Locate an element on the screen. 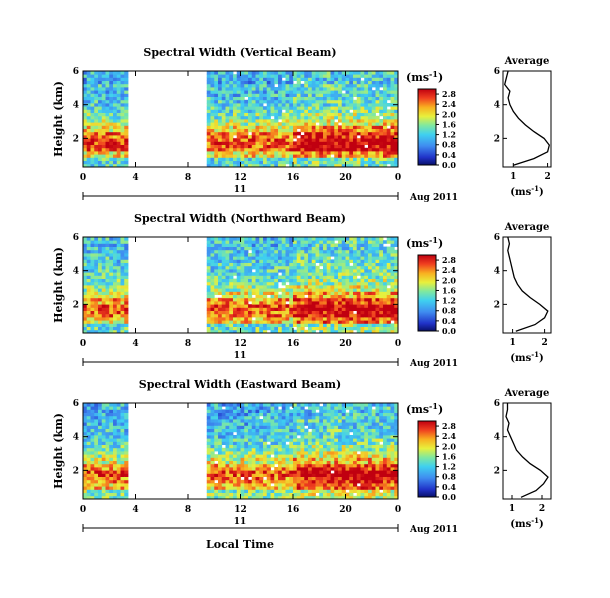 The width and height of the screenshot is (610, 598). y-ticks: 246 is located at coordinates (235, 271).